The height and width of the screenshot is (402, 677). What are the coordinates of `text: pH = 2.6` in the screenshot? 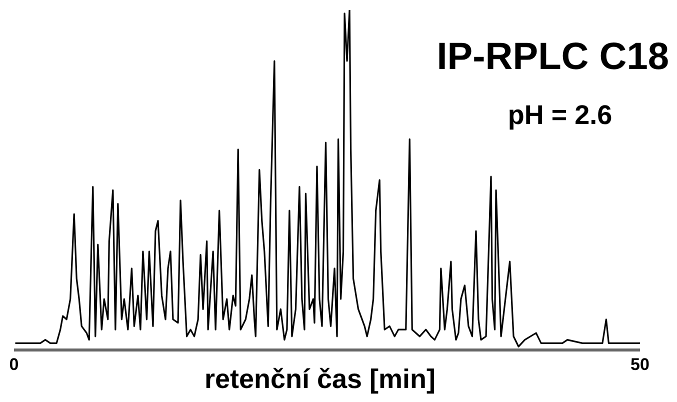 It's located at (560, 115).